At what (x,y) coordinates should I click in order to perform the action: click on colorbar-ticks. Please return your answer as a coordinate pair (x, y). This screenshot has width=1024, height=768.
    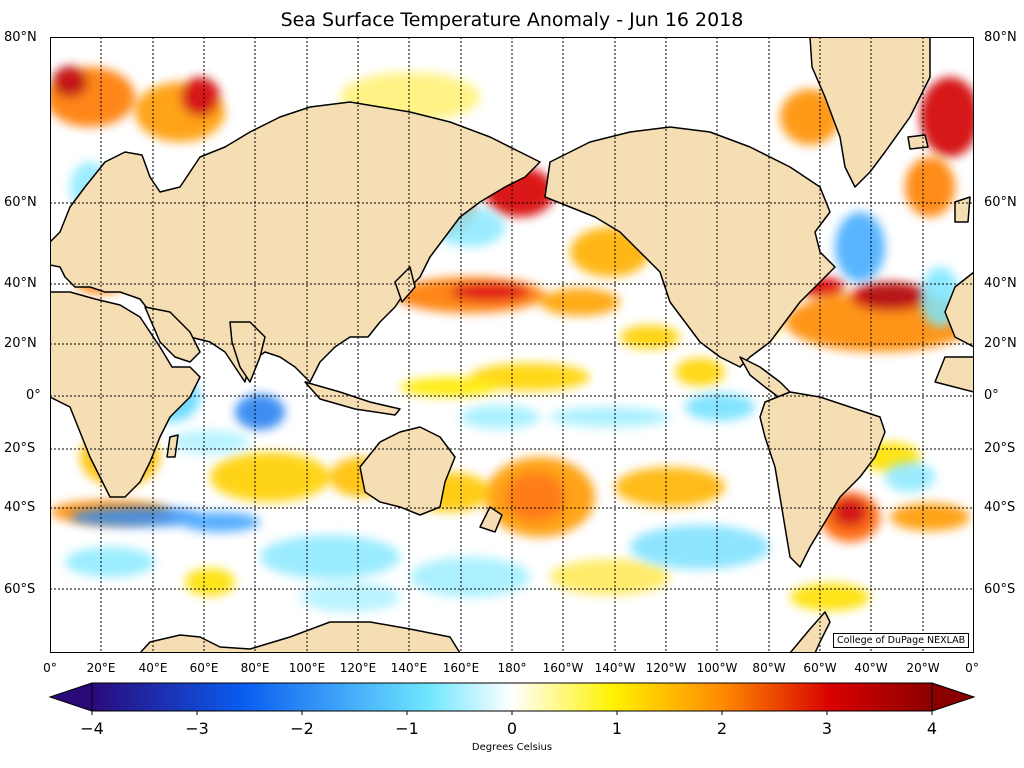
    Looking at the image, I should click on (512, 713).